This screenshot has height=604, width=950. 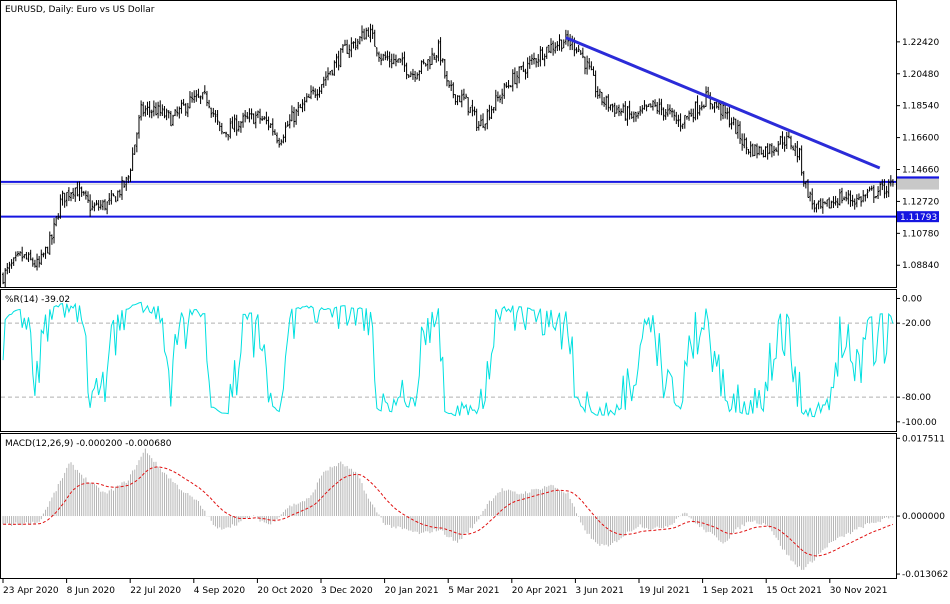 I want to click on time-tick-label: 15 Oct 2021, so click(x=794, y=591).